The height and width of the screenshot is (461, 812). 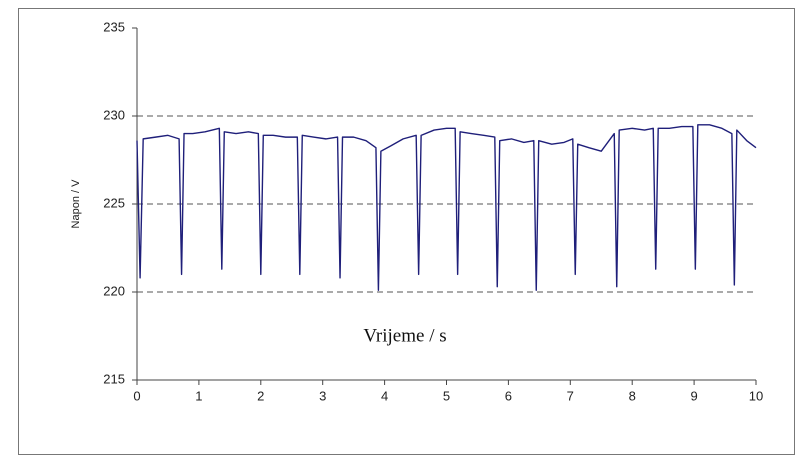 What do you see at coordinates (693, 395) in the screenshot?
I see `x-tick-label: 9` at bounding box center [693, 395].